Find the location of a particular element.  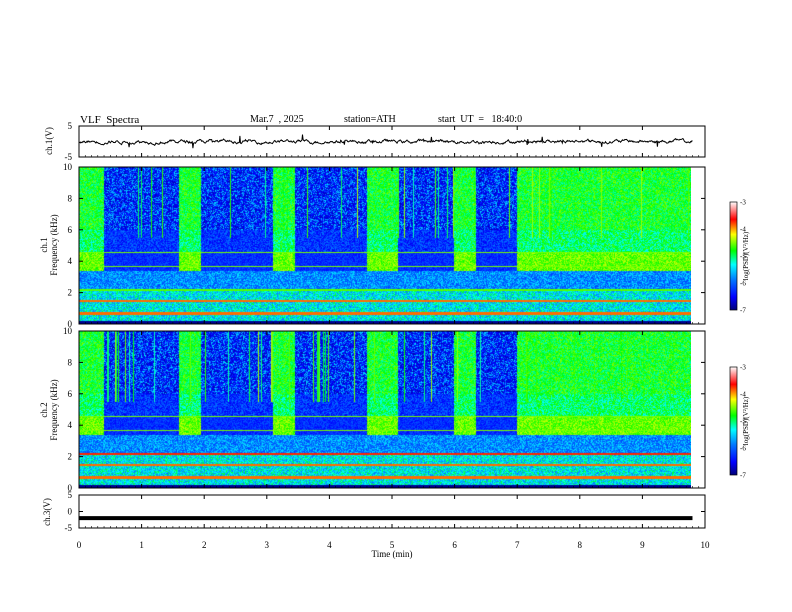

ch2-spec-ytick-label: 10 is located at coordinates (68, 331).